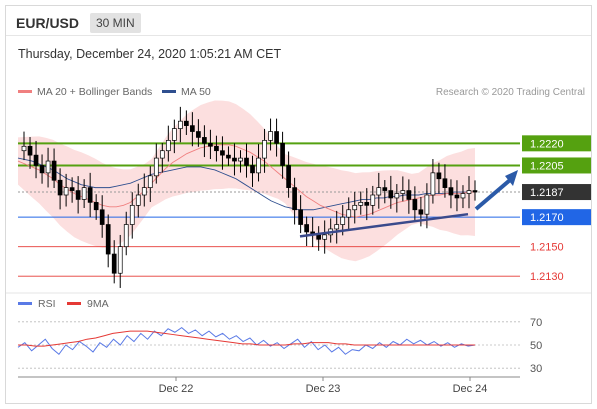 The image size is (597, 409). What do you see at coordinates (169, 91) in the screenshot?
I see `legend-ma50-swatch` at bounding box center [169, 91].